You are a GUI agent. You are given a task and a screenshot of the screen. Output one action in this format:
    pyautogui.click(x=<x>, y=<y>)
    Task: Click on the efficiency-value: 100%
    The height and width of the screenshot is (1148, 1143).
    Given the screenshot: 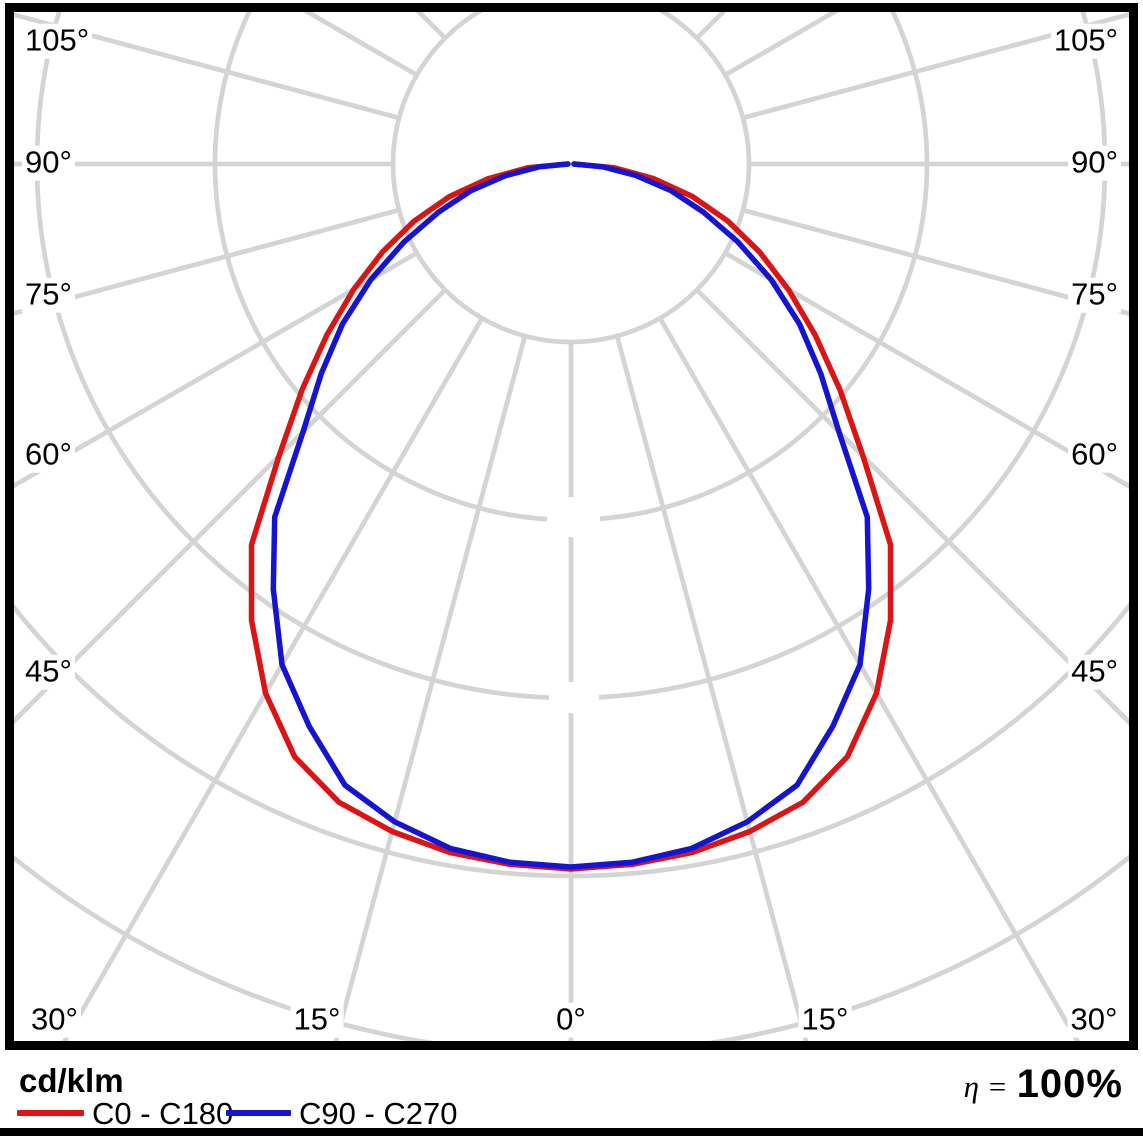 What is the action you would take?
    pyautogui.click(x=1069, y=1084)
    